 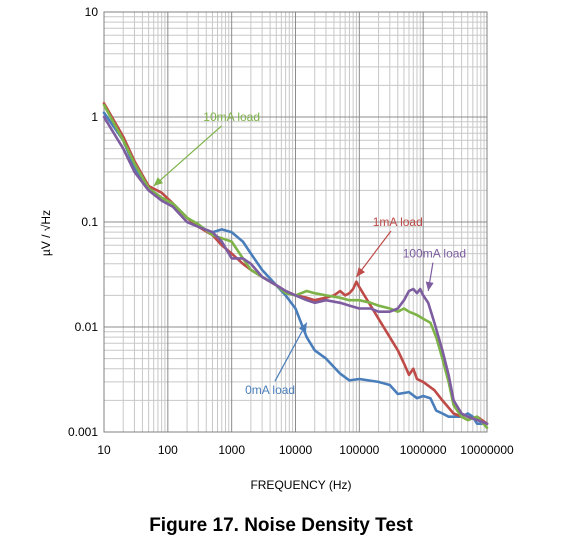 I want to click on x-tick-labels: 10 100 1000 10000 100000 1000000 10000000, so click(x=305, y=450).